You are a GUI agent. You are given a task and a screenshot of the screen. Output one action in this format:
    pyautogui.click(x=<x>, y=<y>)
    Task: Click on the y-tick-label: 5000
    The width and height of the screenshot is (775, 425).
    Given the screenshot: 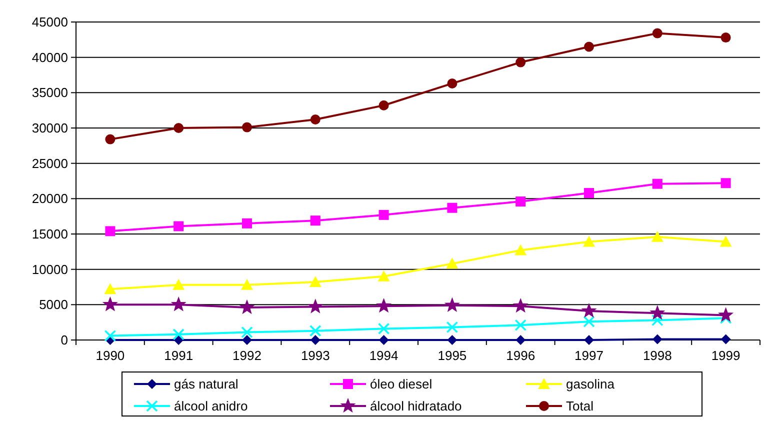 What is the action you would take?
    pyautogui.click(x=53, y=304)
    